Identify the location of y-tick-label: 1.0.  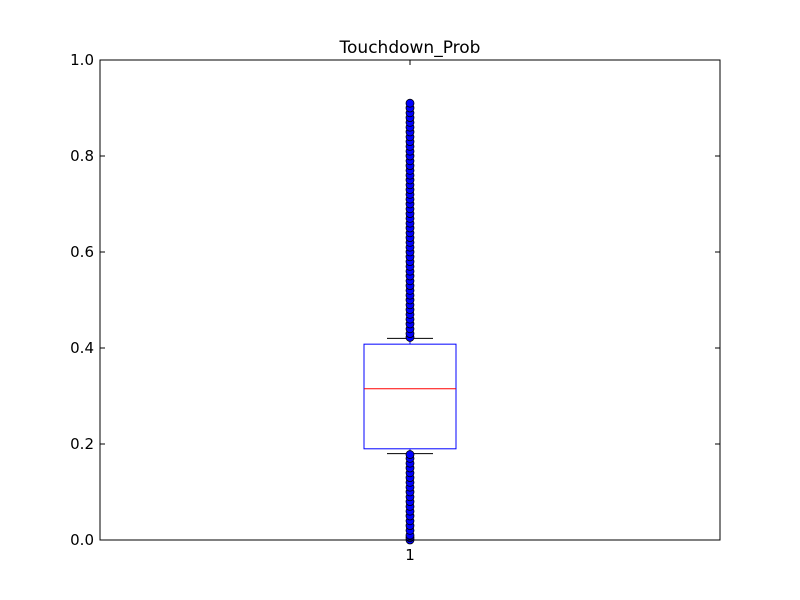
(82, 60).